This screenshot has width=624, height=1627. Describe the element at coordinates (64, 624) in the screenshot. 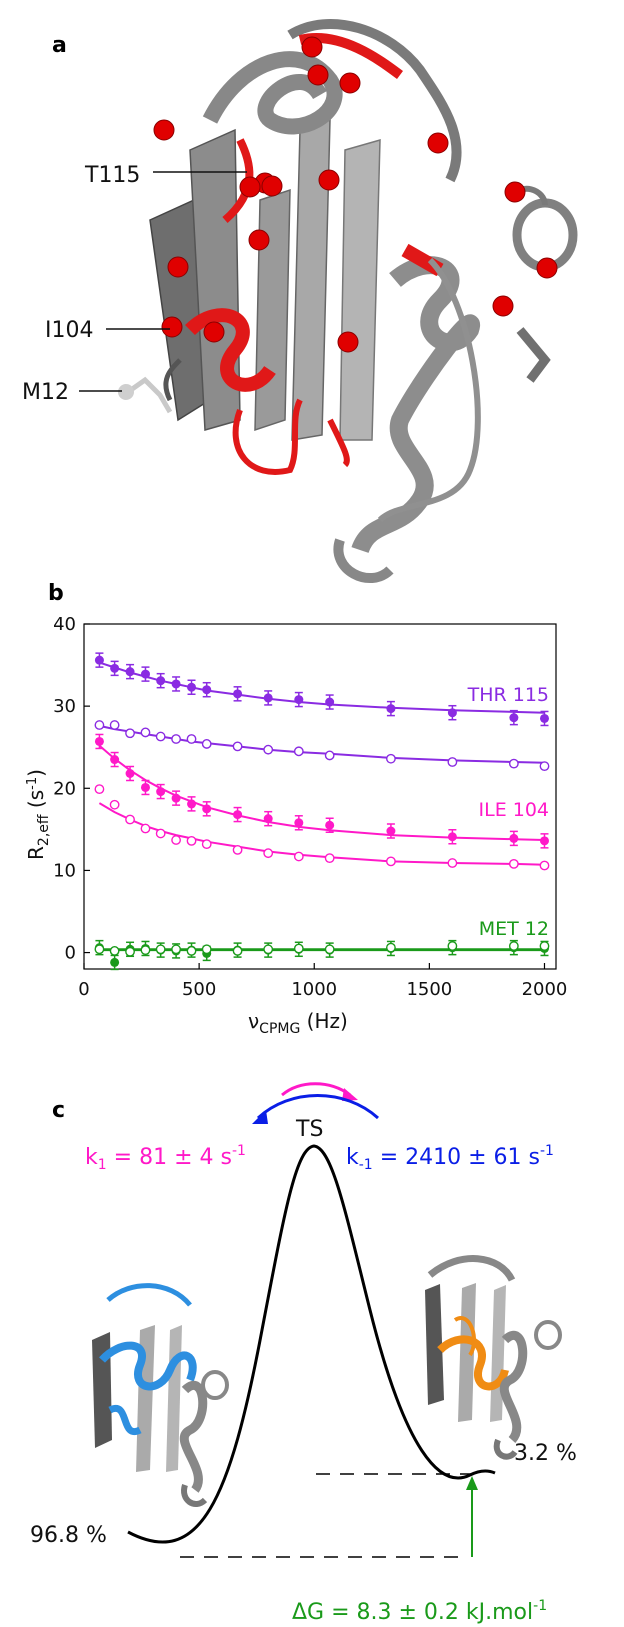

I see `y-tick-label: 40` at that location.